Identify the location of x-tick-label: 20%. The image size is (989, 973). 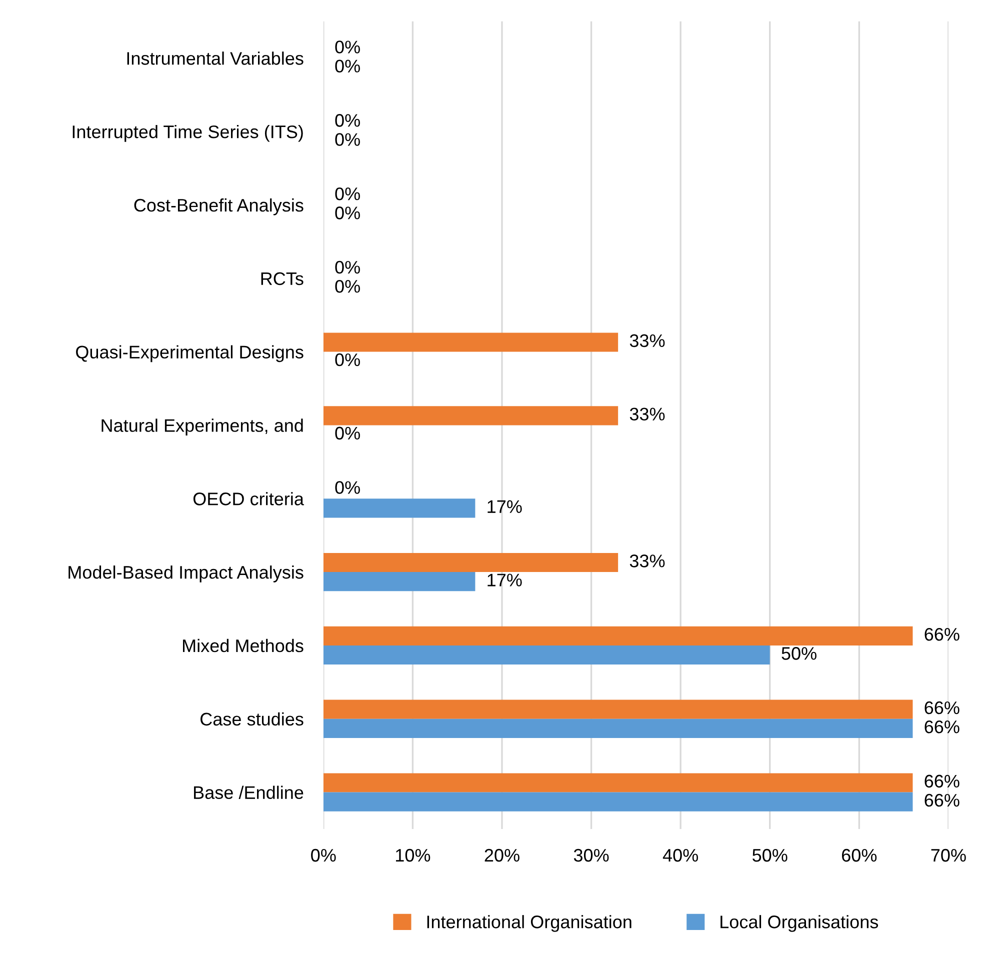
(502, 855).